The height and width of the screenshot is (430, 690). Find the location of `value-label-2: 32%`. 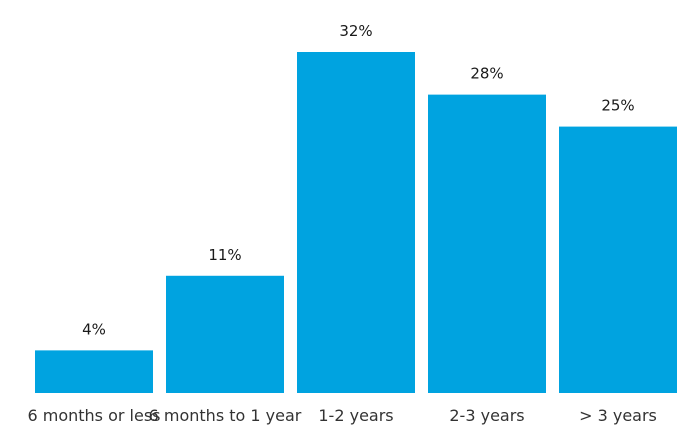

value-label-2: 32% is located at coordinates (355, 31).